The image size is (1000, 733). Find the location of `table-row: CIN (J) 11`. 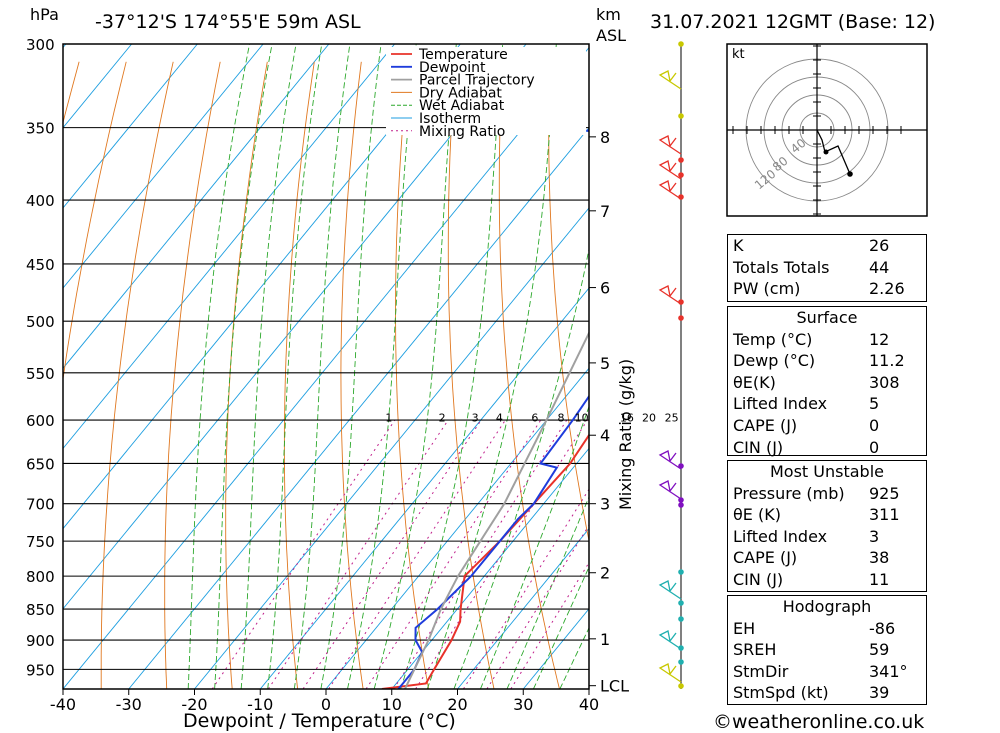

table-row: CIN (J) 11 is located at coordinates (827, 580).